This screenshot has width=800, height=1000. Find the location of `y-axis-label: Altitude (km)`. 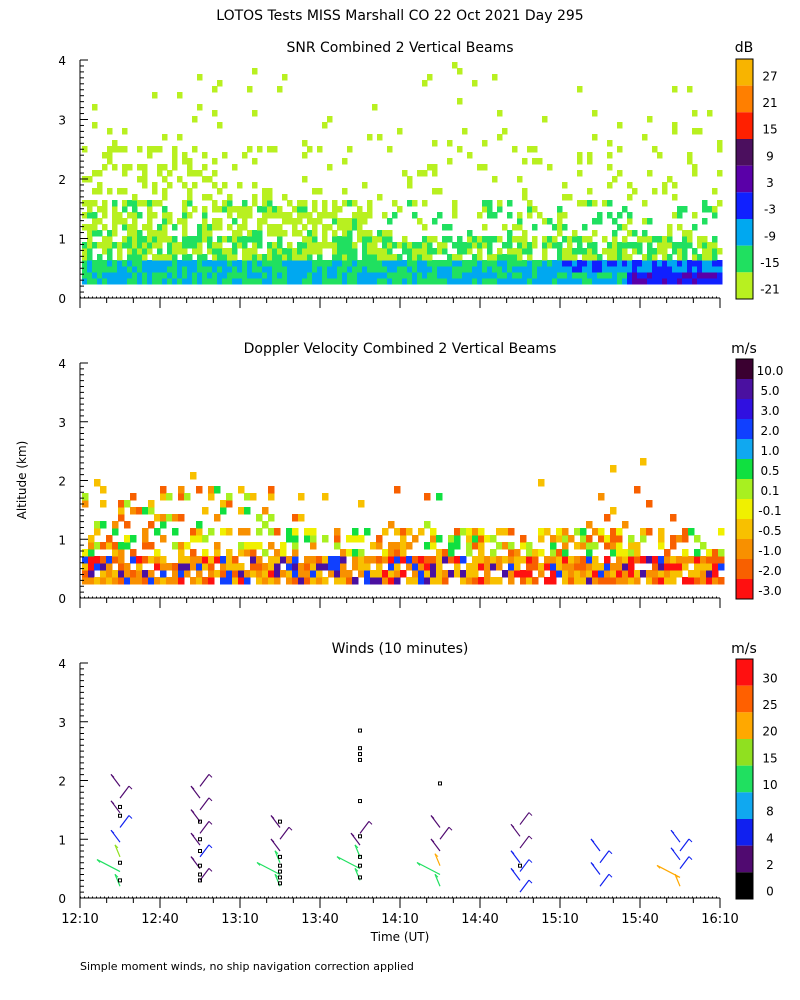

y-axis-label: Altitude (km) is located at coordinates (22, 480).